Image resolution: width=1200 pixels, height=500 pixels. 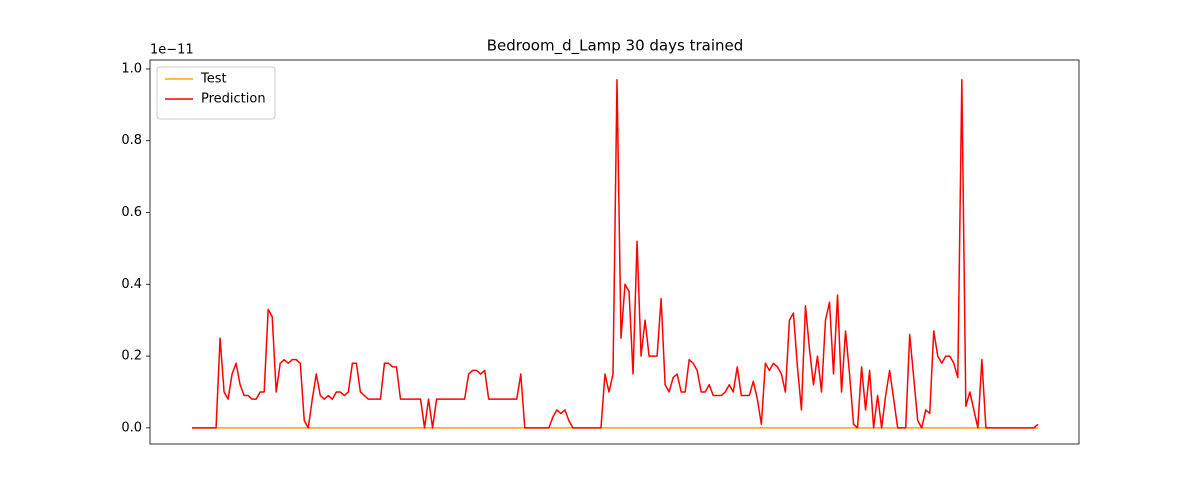 I want to click on legend-label: Test, so click(x=213, y=79).